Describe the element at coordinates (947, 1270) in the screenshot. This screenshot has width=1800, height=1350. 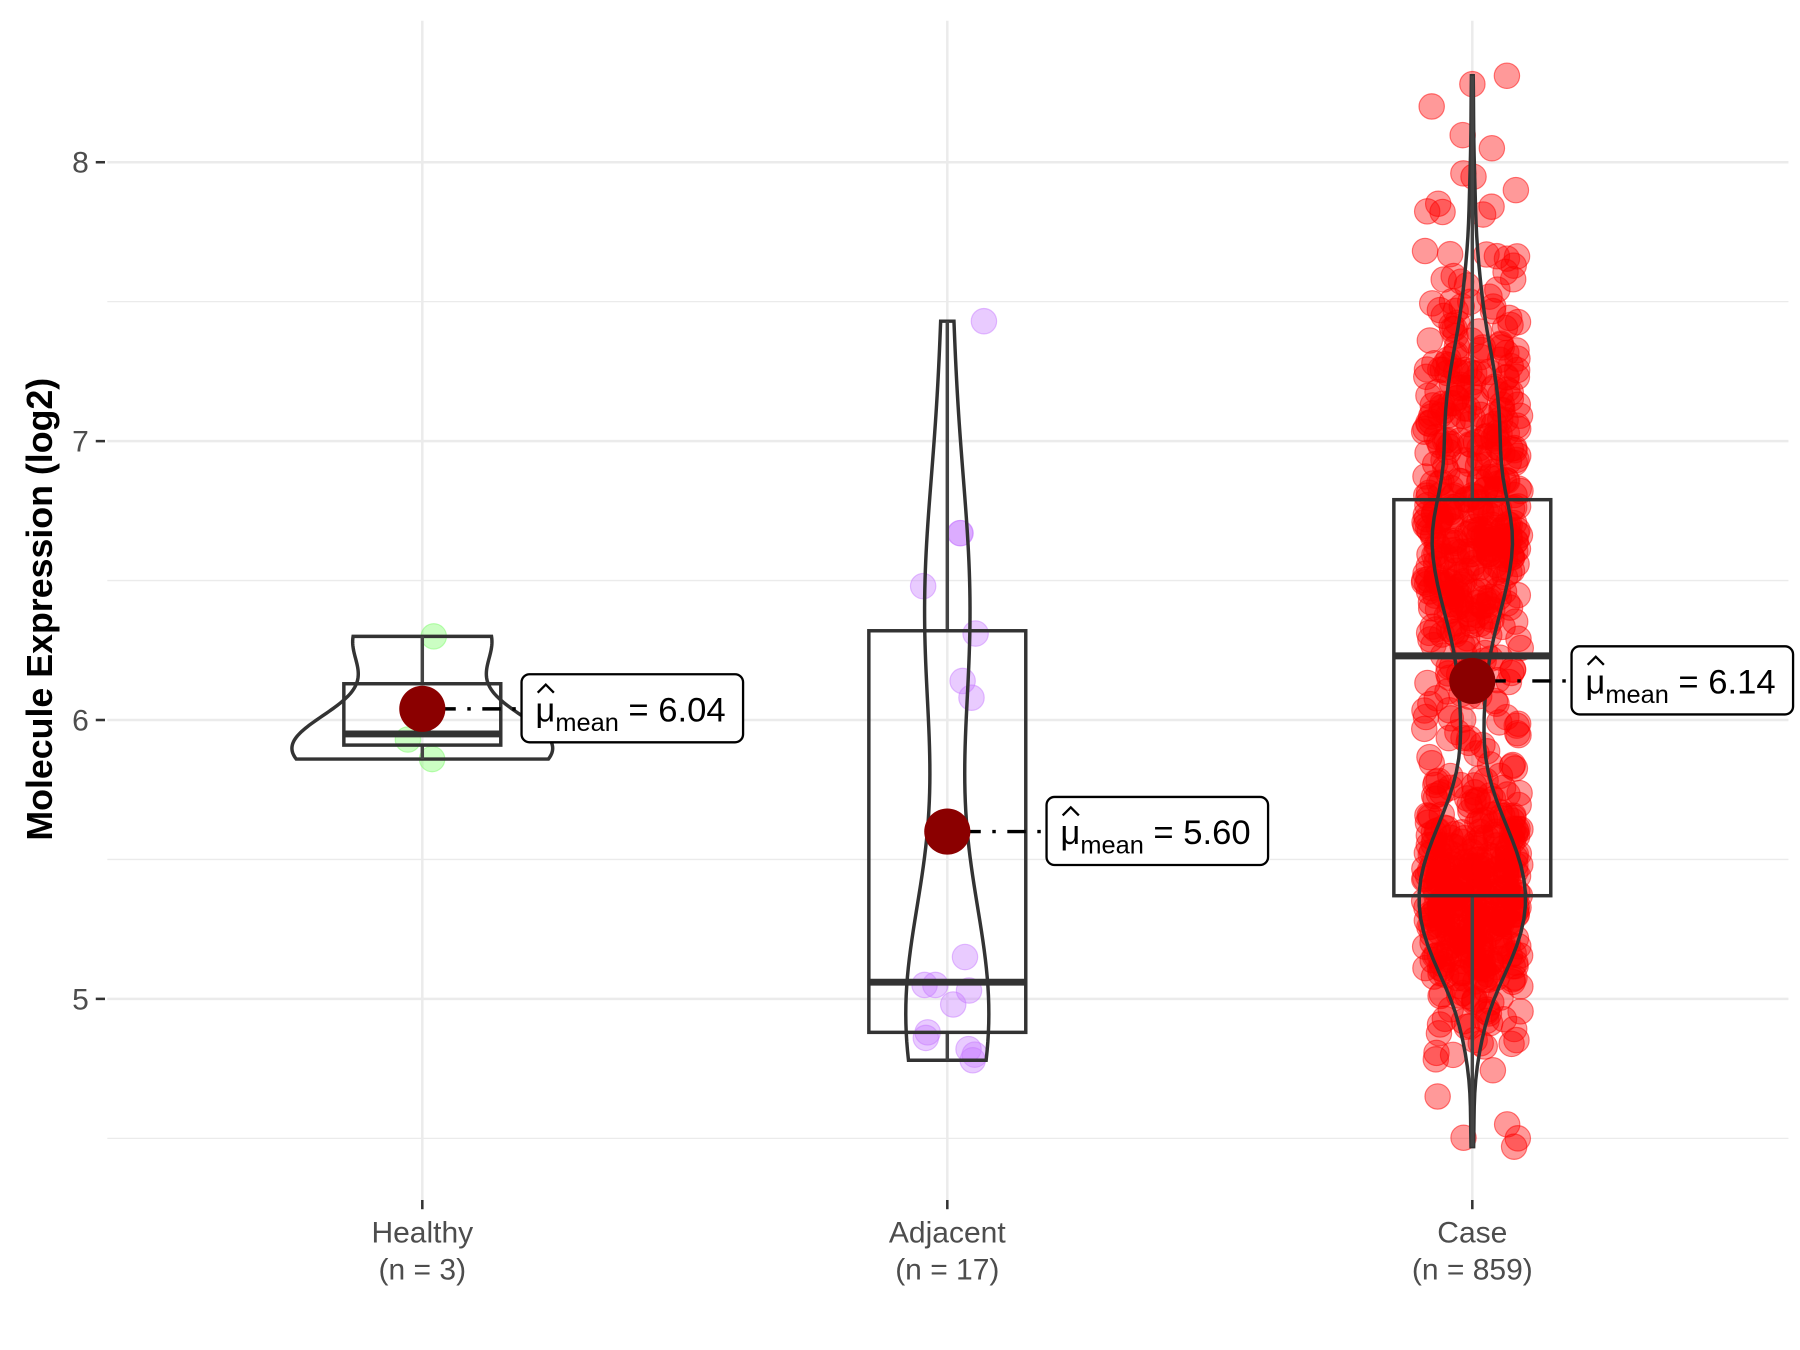
I see `x-tick-sublabel: (n = 17)` at that location.